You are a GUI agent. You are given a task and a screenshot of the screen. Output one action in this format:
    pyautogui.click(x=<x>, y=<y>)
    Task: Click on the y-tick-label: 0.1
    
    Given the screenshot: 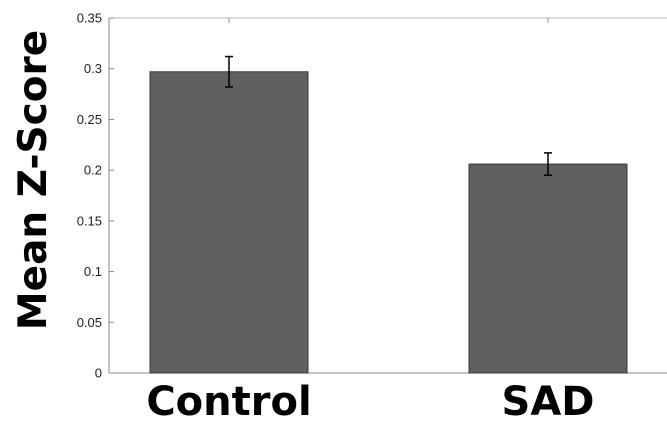 What is the action you would take?
    pyautogui.click(x=93, y=271)
    